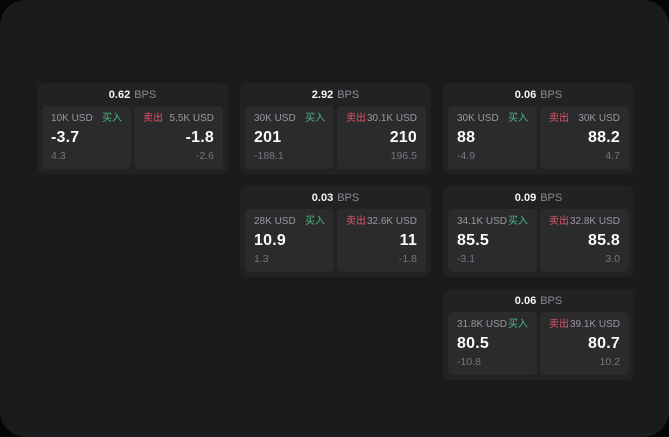  I want to click on sell-quote-tile: 卖出 30.1K USD 210 196.5, so click(381, 137).